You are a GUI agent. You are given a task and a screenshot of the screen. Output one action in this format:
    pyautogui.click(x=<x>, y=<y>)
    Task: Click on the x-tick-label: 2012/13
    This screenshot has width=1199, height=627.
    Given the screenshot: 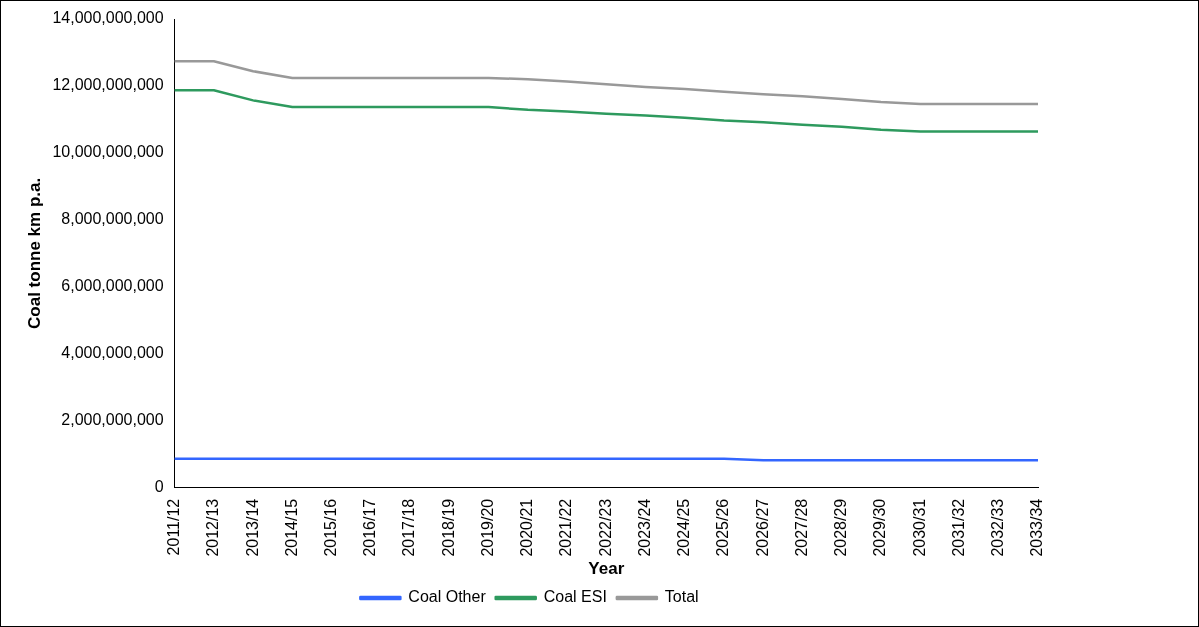 What is the action you would take?
    pyautogui.click(x=213, y=527)
    